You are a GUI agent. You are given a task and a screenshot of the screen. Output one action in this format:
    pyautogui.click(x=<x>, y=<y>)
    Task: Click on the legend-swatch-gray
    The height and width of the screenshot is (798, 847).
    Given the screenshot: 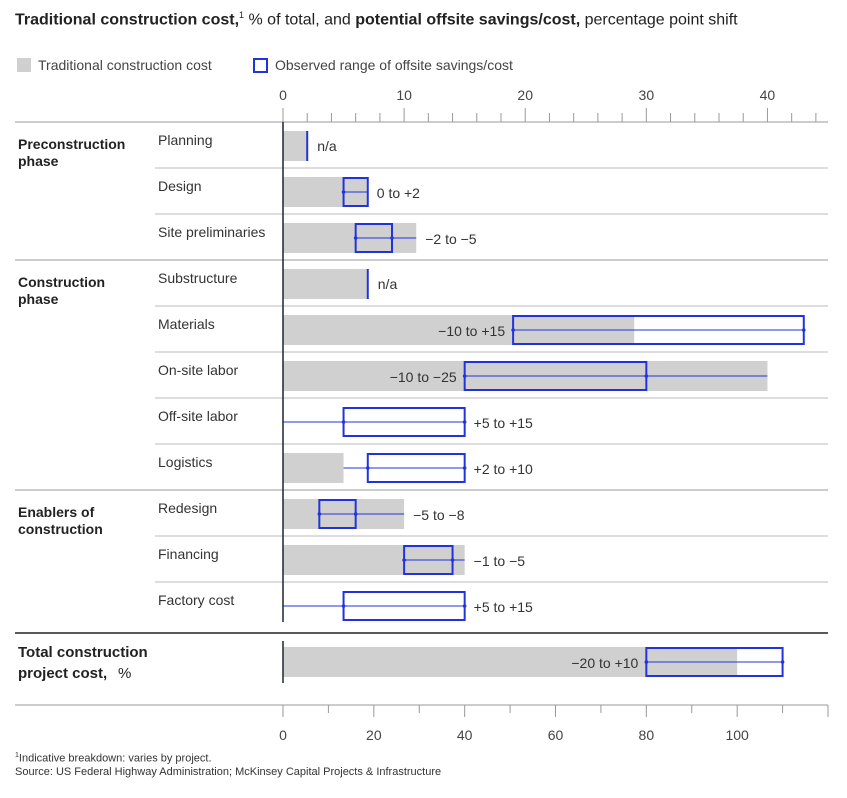 What is the action you would take?
    pyautogui.click(x=24, y=65)
    